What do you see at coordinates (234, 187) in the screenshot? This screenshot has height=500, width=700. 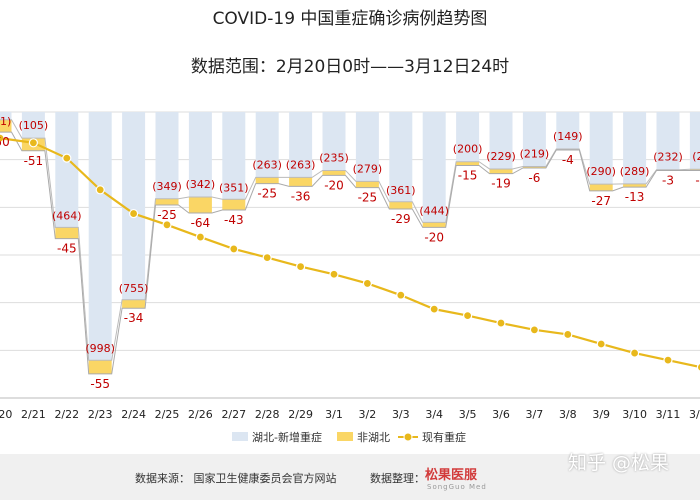 I see `hubei-data-label: (351)` at bounding box center [234, 187].